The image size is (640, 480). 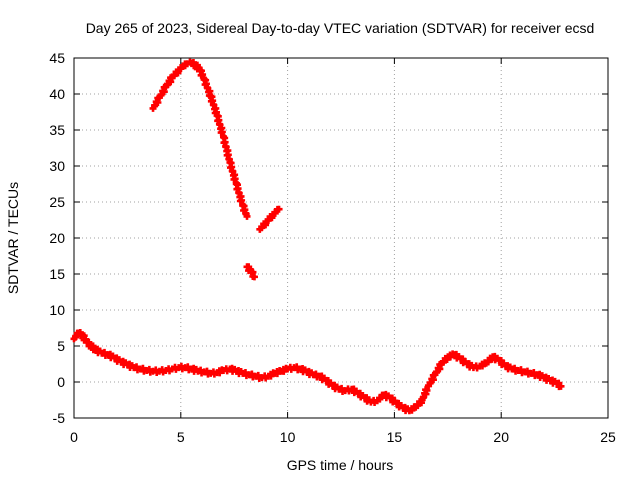 What do you see at coordinates (608, 437) in the screenshot?
I see `x-tick-label: 25` at bounding box center [608, 437].